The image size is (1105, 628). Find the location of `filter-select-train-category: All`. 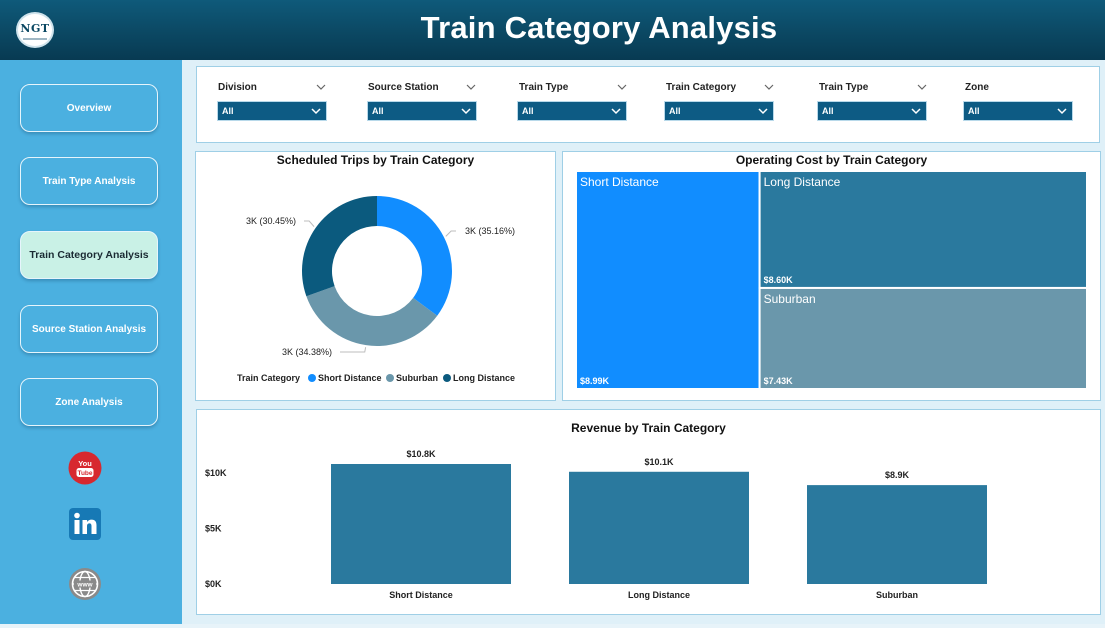

filter-select-train-category: All is located at coordinates (719, 111).